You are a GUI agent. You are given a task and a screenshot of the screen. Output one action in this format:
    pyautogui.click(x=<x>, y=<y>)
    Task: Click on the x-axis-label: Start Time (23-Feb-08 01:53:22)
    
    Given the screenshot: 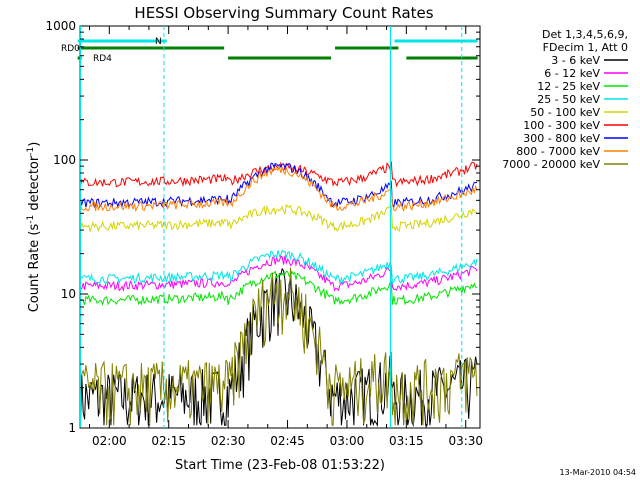 What is the action you would take?
    pyautogui.click(x=280, y=465)
    